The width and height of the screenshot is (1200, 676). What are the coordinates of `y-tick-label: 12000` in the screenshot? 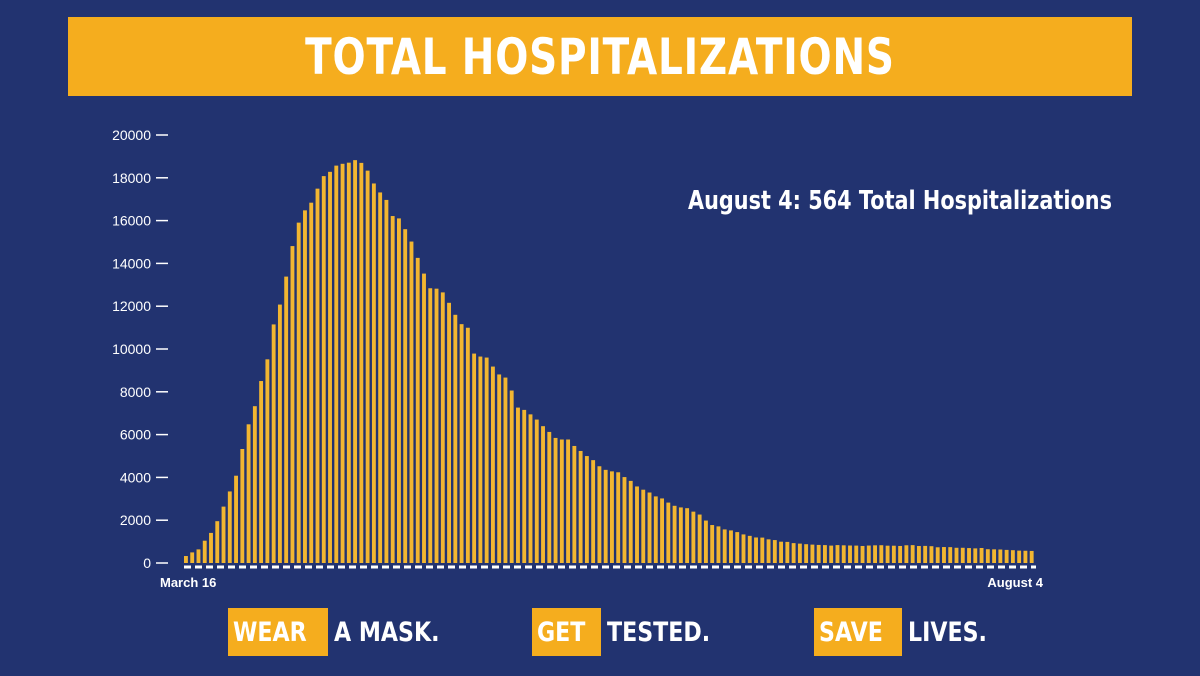 It's located at (131, 306).